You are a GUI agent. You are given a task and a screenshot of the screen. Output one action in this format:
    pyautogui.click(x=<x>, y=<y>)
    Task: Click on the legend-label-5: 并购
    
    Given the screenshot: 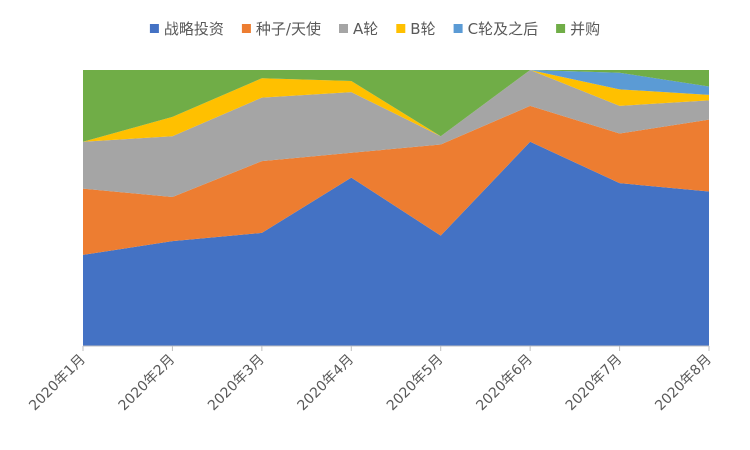 What is the action you would take?
    pyautogui.click(x=585, y=29)
    